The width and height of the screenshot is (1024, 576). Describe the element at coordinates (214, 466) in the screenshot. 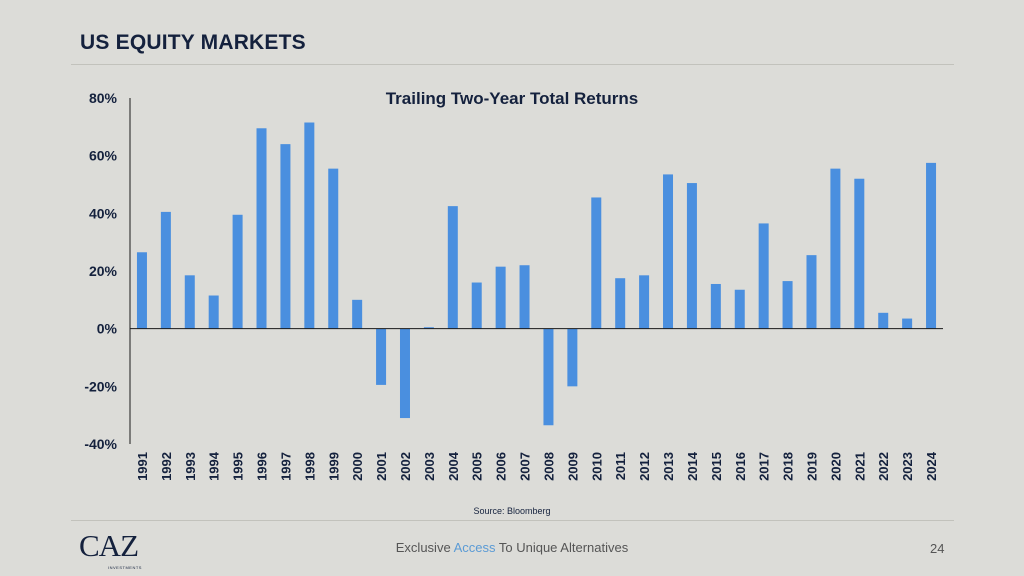

I see `x-tick-label: 1994` at that location.